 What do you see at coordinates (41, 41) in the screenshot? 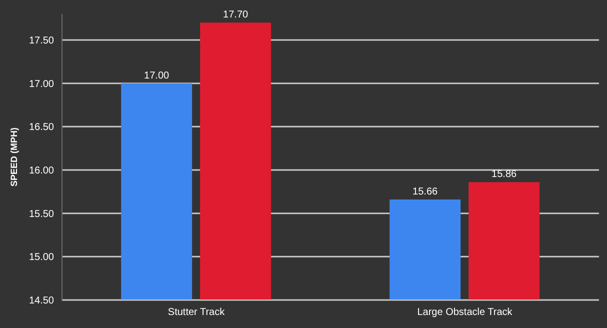
I see `y-tick-label: 17.50` at bounding box center [41, 41].